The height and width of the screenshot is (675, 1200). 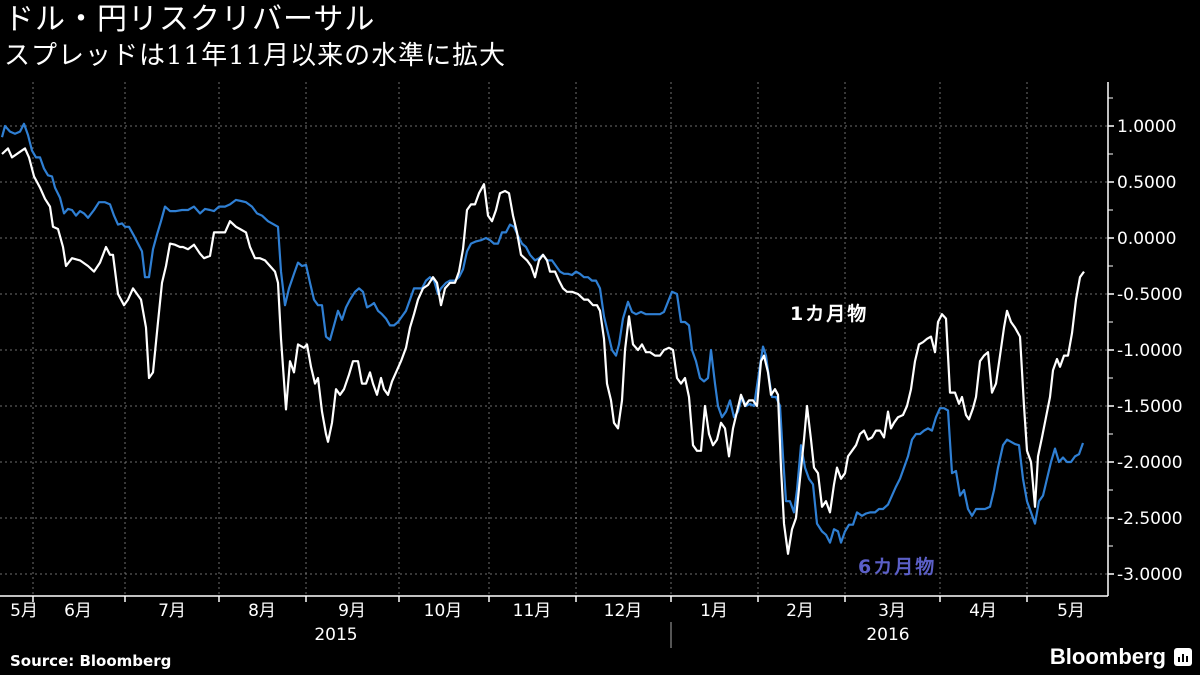 What do you see at coordinates (1150, 407) in the screenshot?
I see `y-tick-label: -1.5000` at bounding box center [1150, 407].